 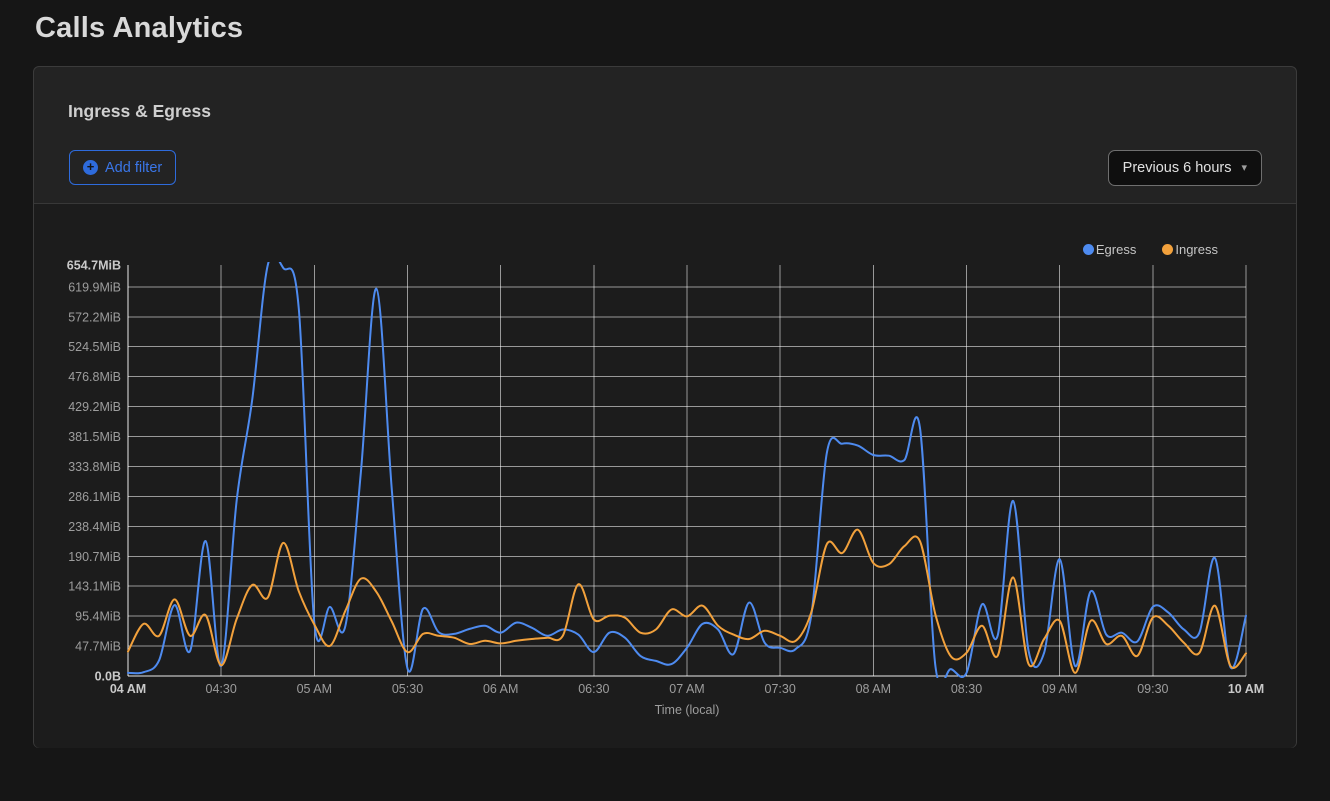 I want to click on y-tick-label: 572.2MiB, so click(x=94, y=317).